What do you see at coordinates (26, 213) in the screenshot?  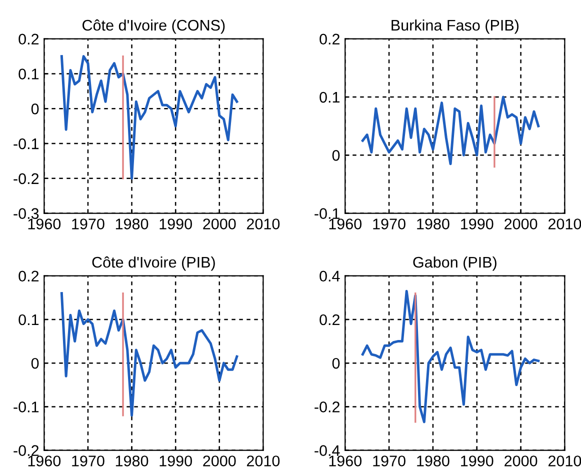 I see `y-tick-label: -0.3` at bounding box center [26, 213].